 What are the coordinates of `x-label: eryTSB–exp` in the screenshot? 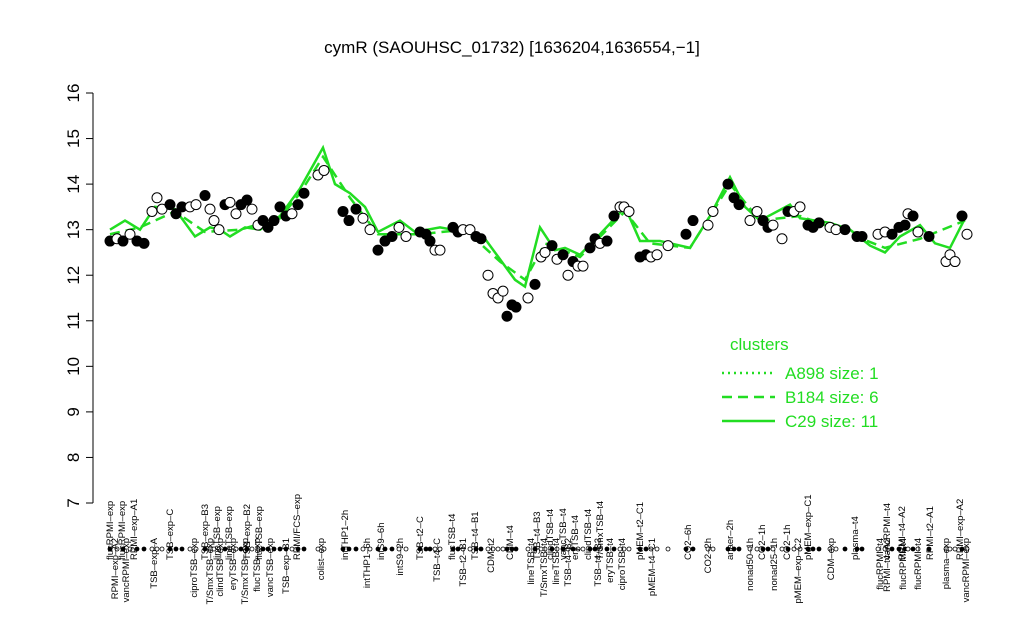 It's located at (233, 564).